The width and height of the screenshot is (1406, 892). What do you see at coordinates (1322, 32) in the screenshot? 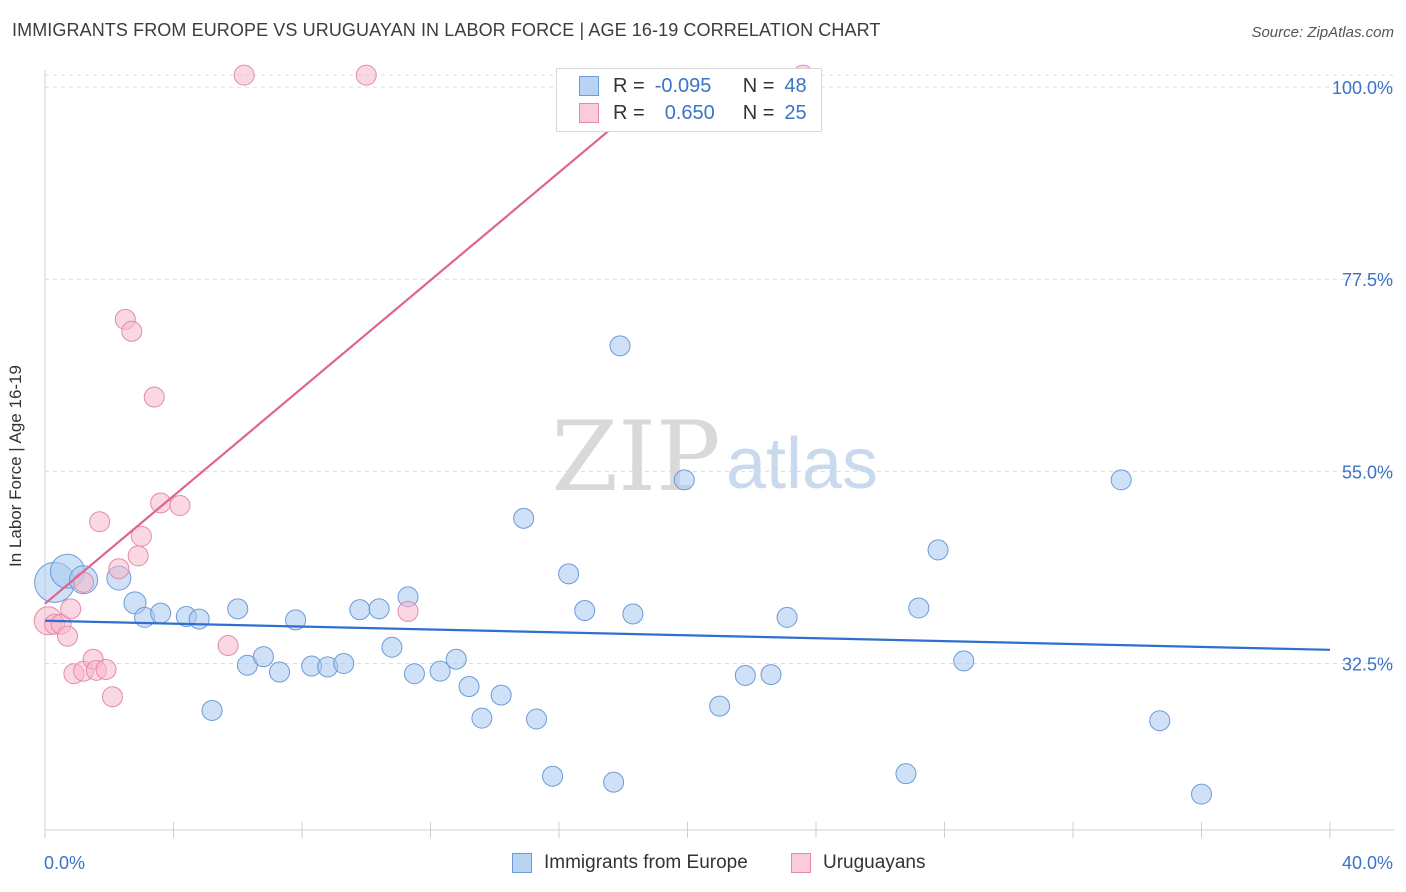
I see `source-label: Source: ZipAtlas.com` at bounding box center [1322, 32].